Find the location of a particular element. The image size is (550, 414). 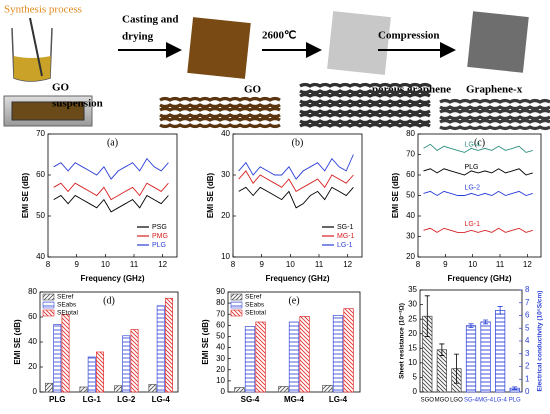

x-tick-label: LG-2 is located at coordinates (126, 399).